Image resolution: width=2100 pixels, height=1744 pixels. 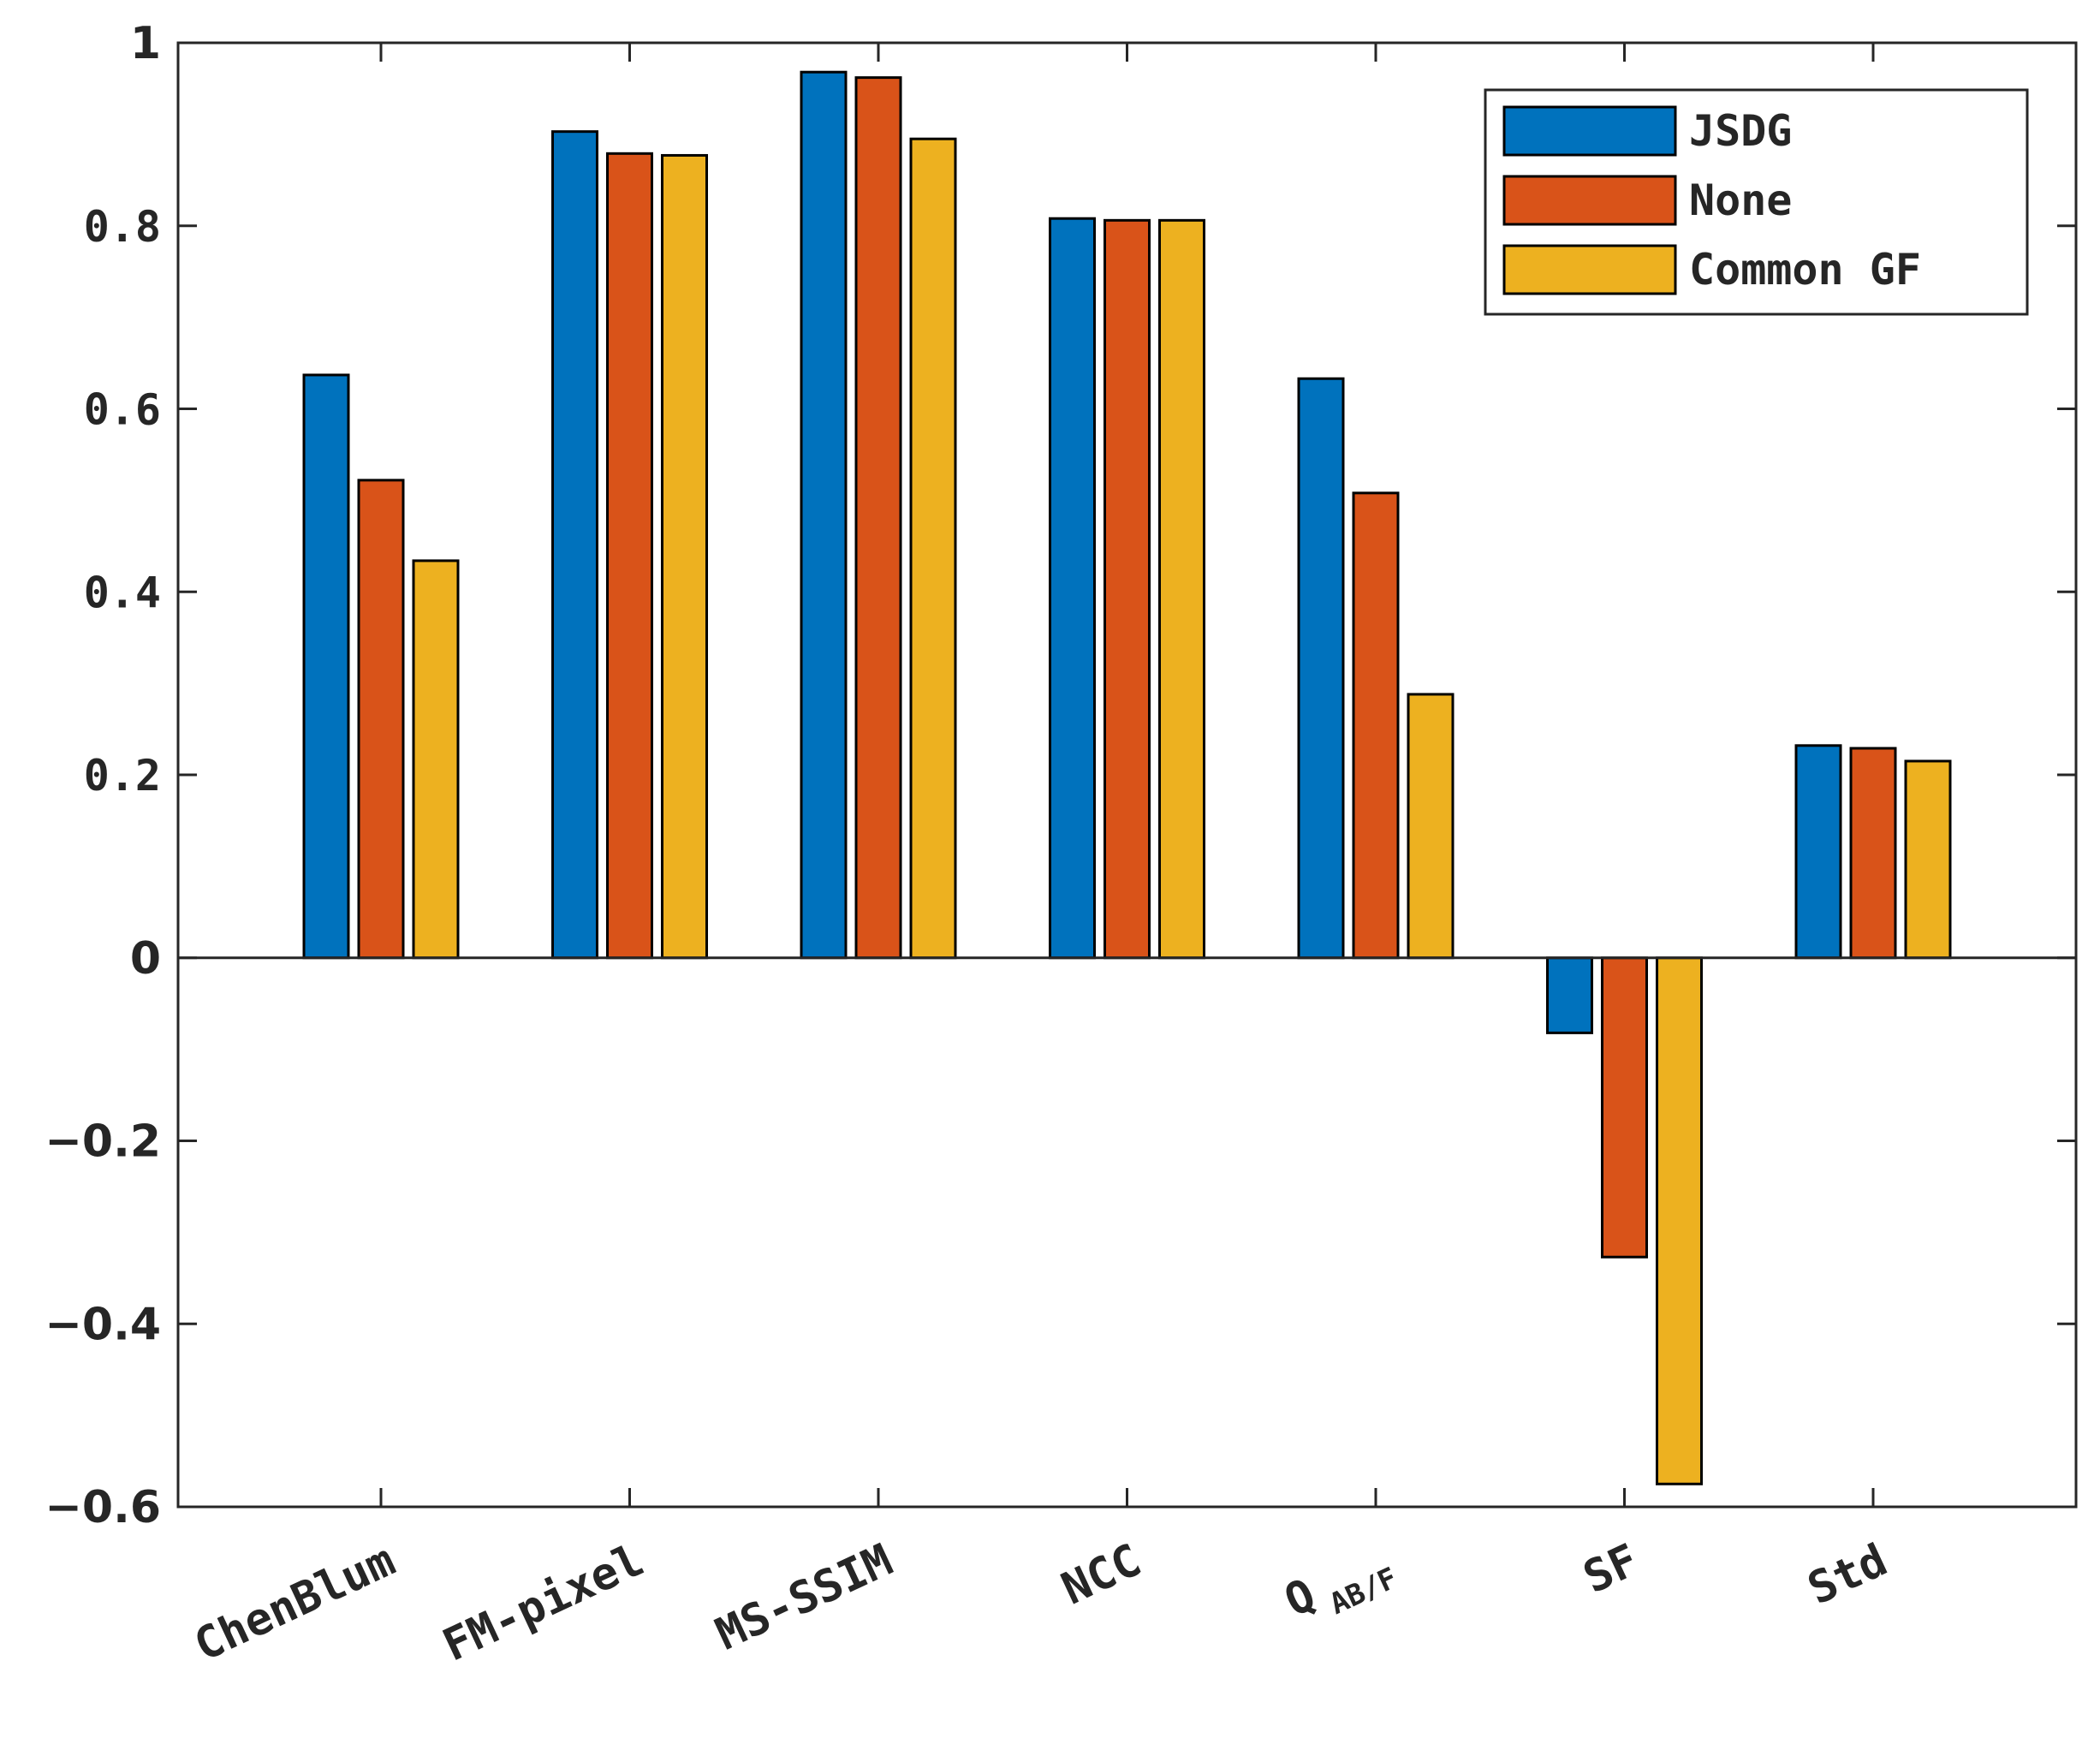 I want to click on bar-none-ms-ssim, so click(x=878, y=518).